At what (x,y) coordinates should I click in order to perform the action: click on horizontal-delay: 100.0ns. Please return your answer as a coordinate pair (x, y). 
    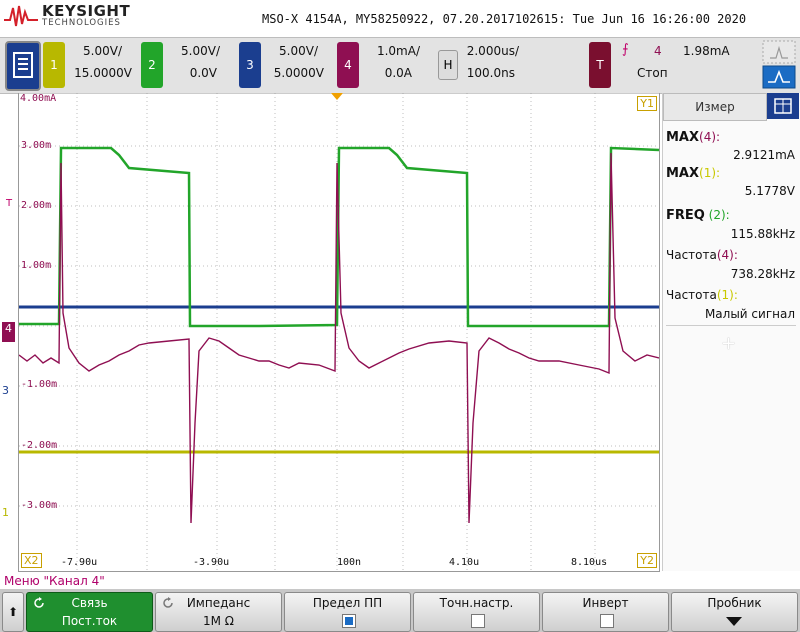
    Looking at the image, I should click on (490, 73).